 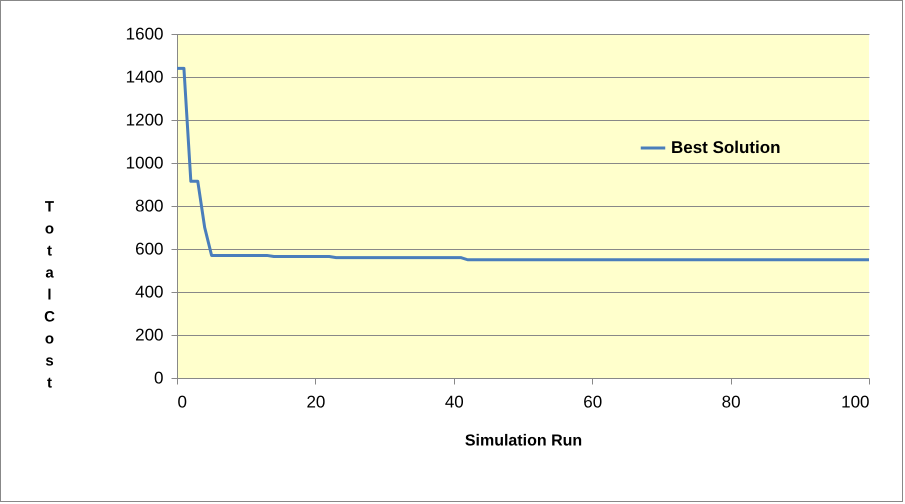 I want to click on y-tick-label: 1400, so click(x=145, y=77).